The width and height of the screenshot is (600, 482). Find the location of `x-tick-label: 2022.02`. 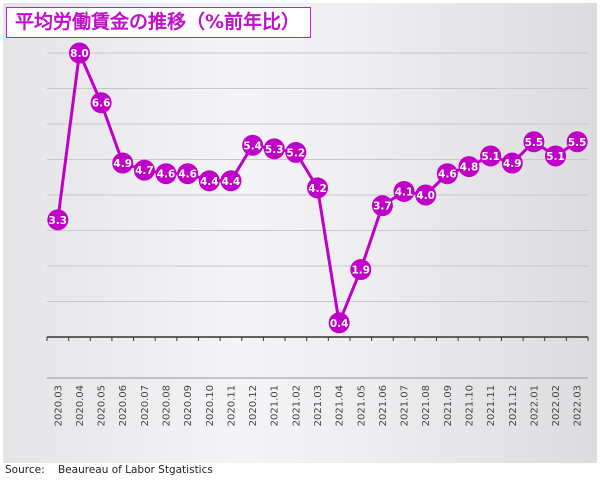

x-tick-label: 2022.02 is located at coordinates (556, 405).